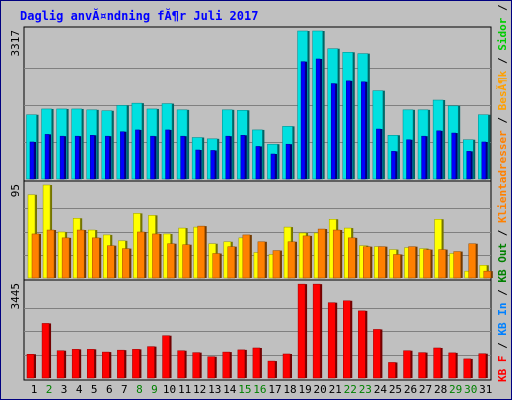 The width and height of the screenshot is (512, 400). What do you see at coordinates (485, 389) in the screenshot?
I see `x-label-day-31: 31` at bounding box center [485, 389].